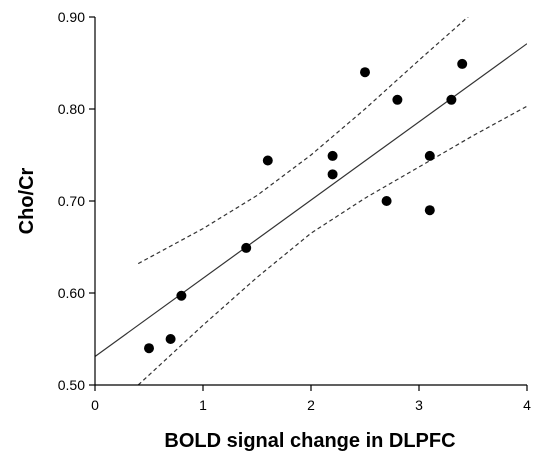 This screenshot has height=470, width=544. Describe the element at coordinates (309, 441) in the screenshot. I see `x-axis-title: BOLD signal change in DLPFC` at that location.